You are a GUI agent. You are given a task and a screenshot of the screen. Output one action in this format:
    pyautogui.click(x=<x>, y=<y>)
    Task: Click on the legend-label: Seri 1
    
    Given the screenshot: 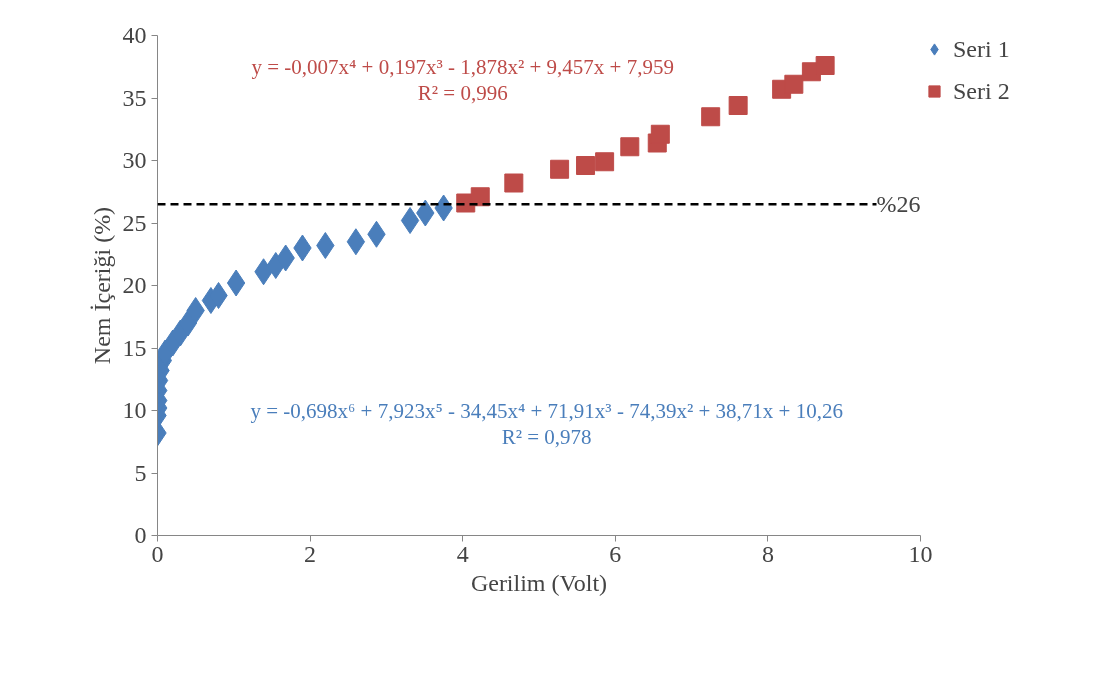 What is the action you would take?
    pyautogui.click(x=982, y=49)
    